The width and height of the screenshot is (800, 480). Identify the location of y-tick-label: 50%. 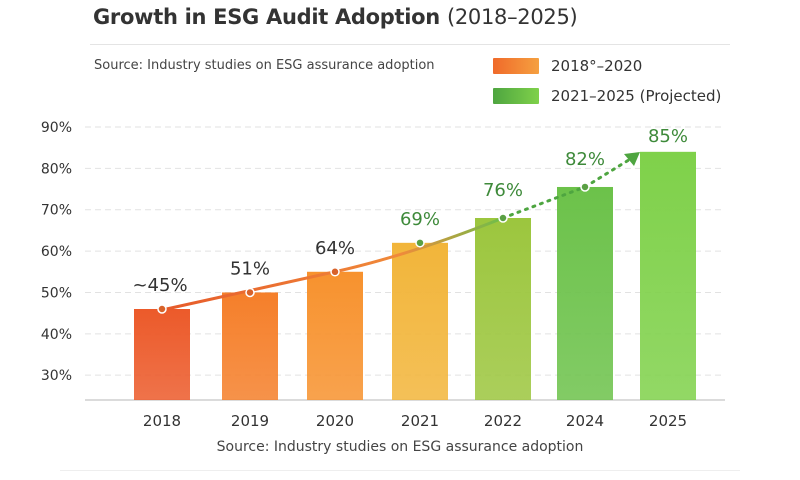
(56, 293).